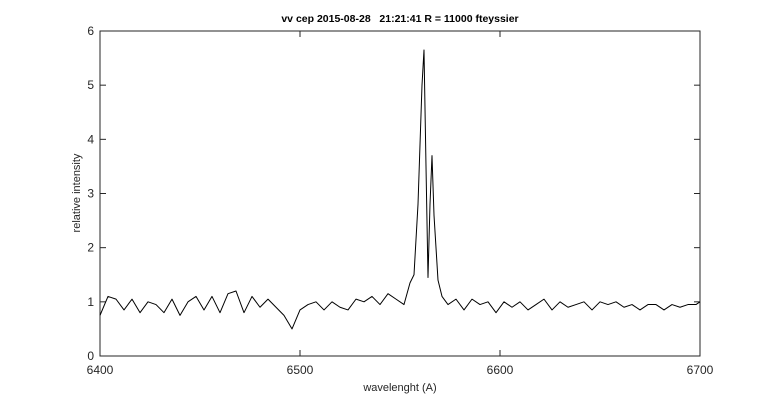 The width and height of the screenshot is (773, 400). Describe the element at coordinates (500, 370) in the screenshot. I see `x-tick-label: 6600` at that location.